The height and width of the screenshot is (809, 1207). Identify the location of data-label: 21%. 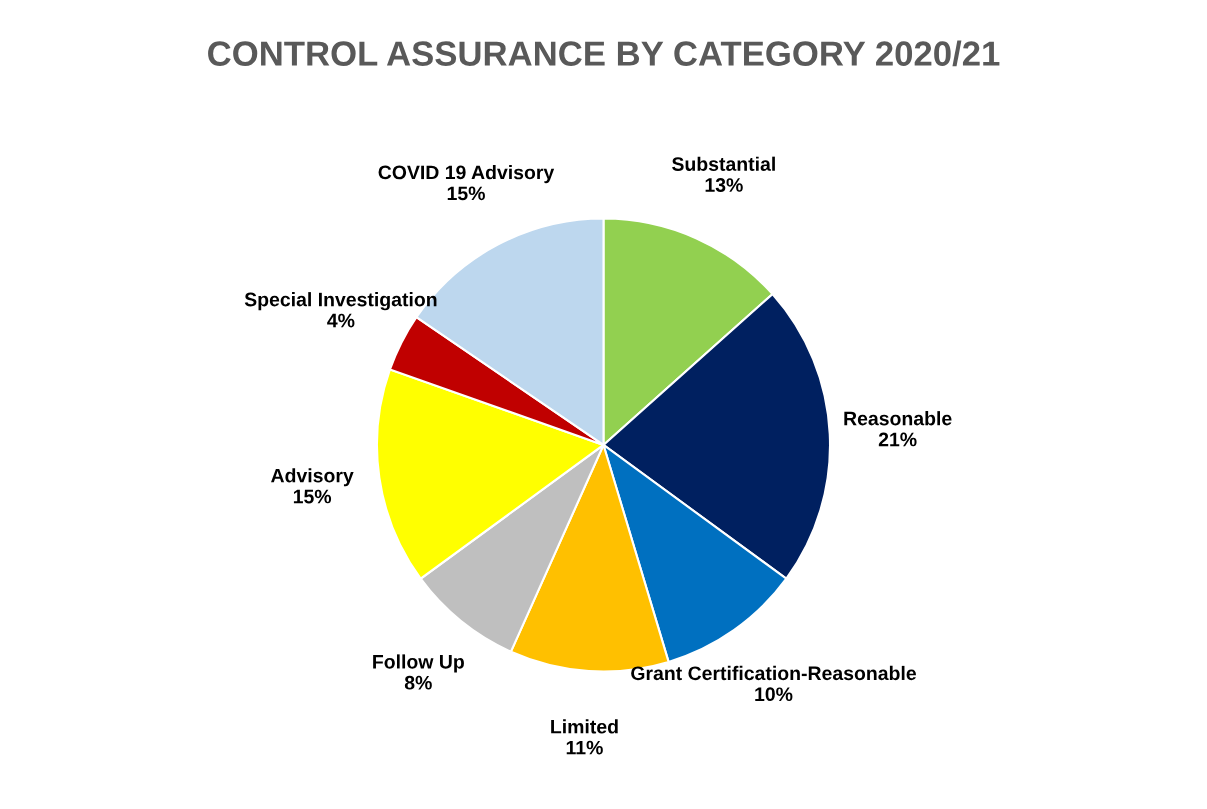
(897, 439).